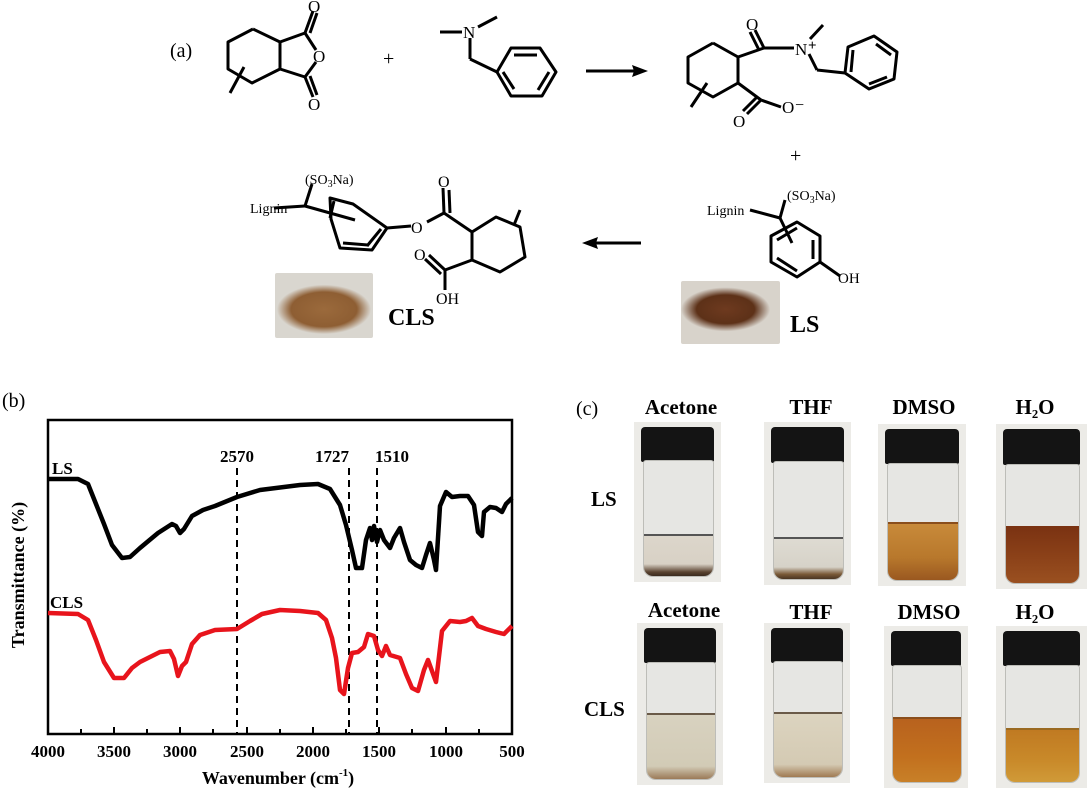  What do you see at coordinates (807, 703) in the screenshot?
I see `vial-cls-thf` at bounding box center [807, 703].